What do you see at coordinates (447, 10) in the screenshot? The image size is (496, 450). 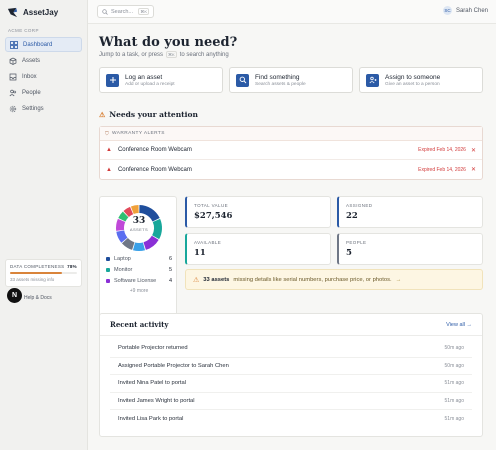 I see `avatar: SC` at bounding box center [447, 10].